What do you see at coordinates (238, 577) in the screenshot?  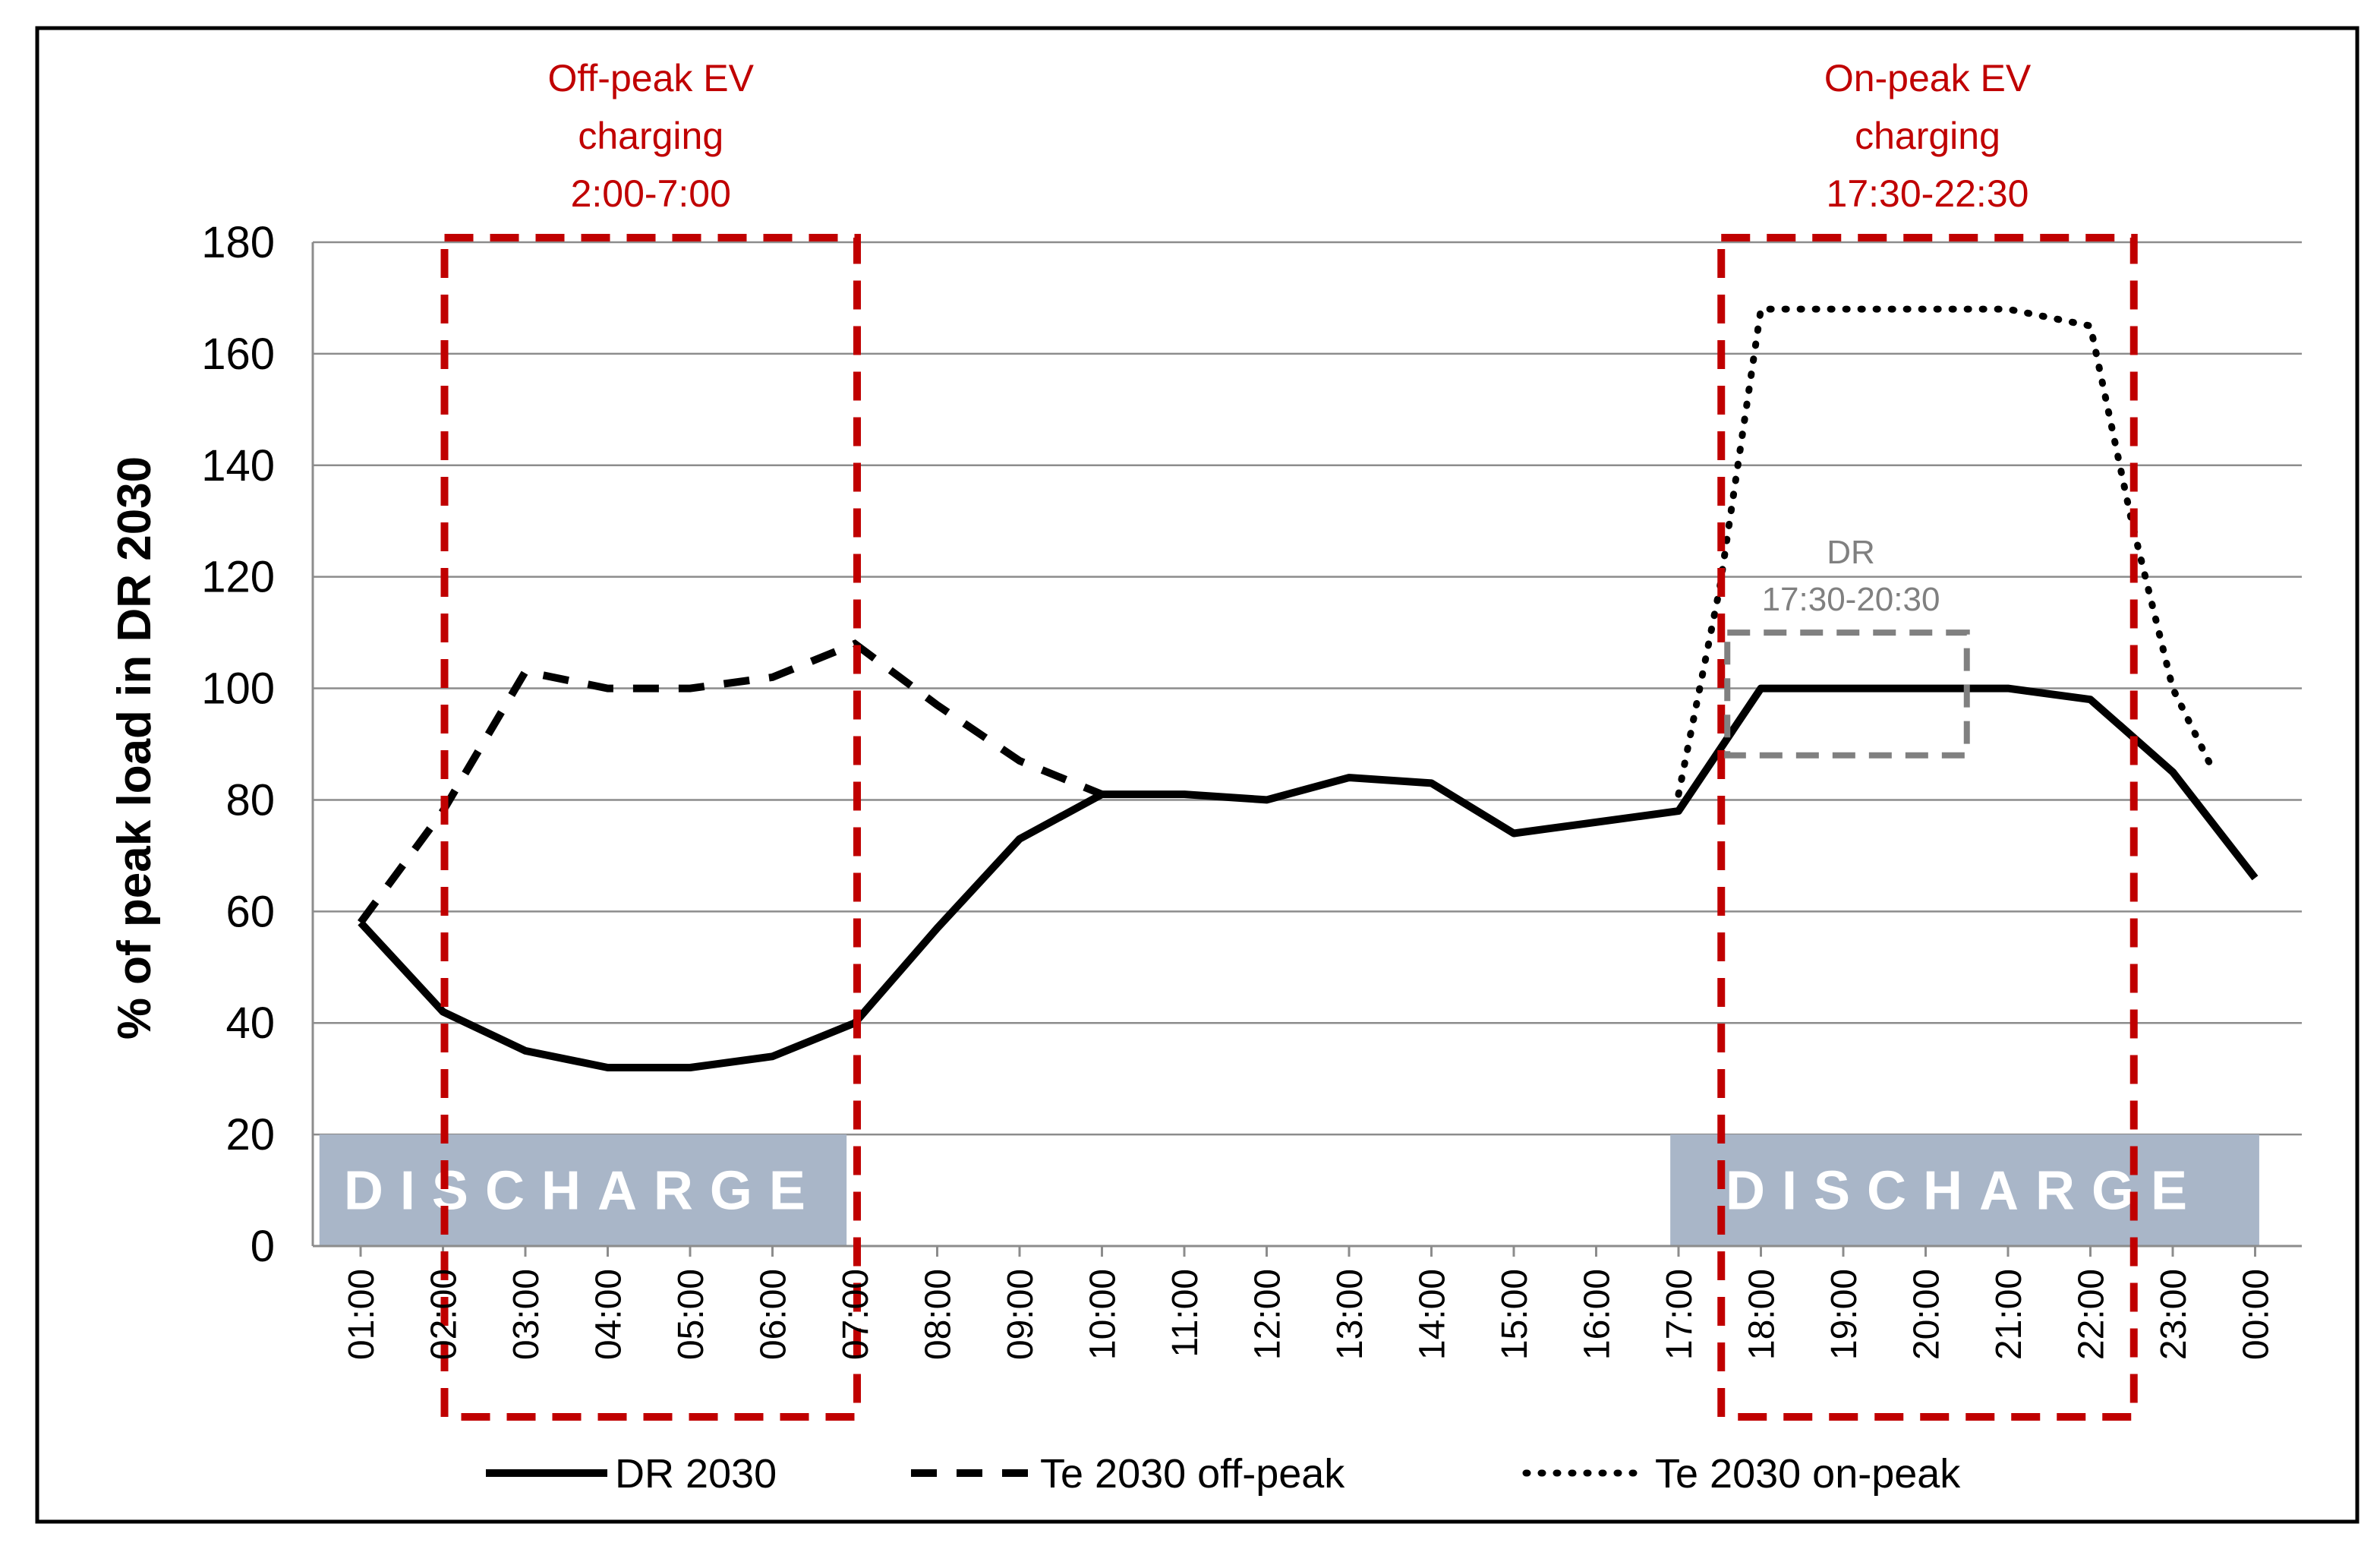 I see `y-tick-120: 120` at bounding box center [238, 577].